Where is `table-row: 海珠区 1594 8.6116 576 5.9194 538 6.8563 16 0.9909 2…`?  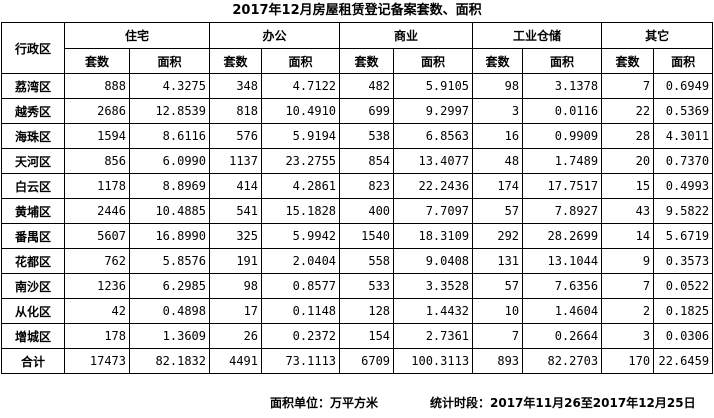 table-row: 海珠区 1594 8.6116 576 5.9194 538 6.8563 16 0.9909 2… is located at coordinates (357, 136).